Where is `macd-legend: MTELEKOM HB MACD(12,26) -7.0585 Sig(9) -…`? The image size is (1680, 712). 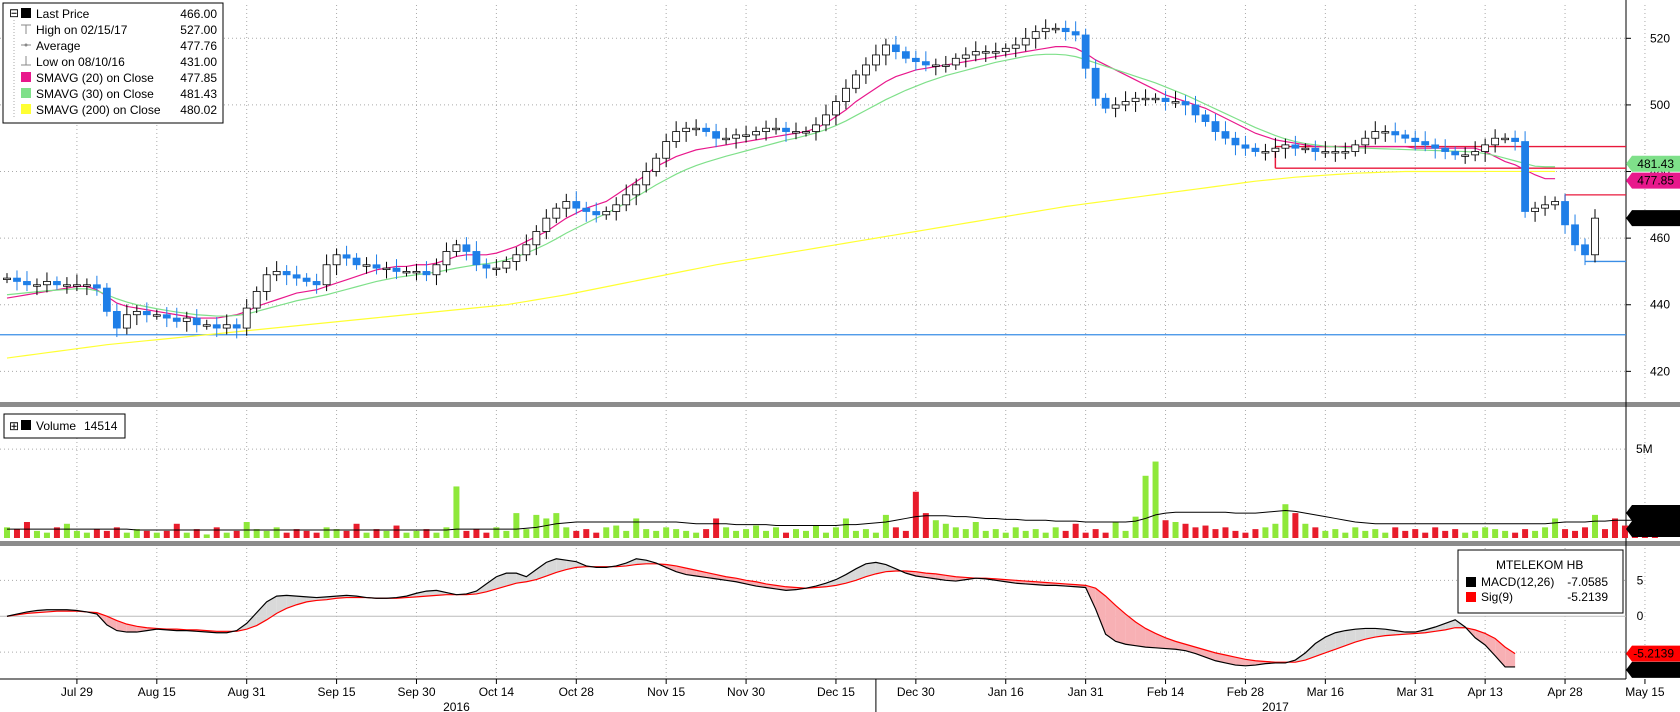 macd-legend: MTELEKOM HB MACD(12,26) -7.0585 Sig(9) -… is located at coordinates (1540, 581).